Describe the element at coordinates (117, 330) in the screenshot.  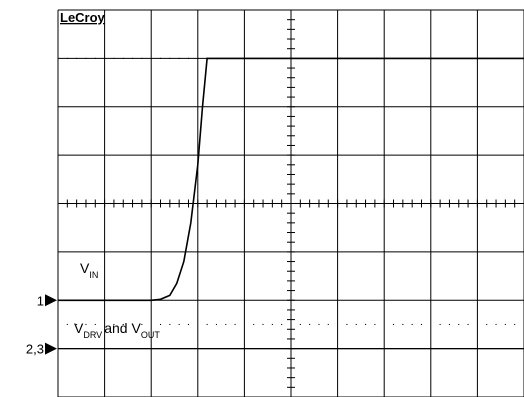
I see `vdrv-vout-label: VDRV and VOUT` at that location.